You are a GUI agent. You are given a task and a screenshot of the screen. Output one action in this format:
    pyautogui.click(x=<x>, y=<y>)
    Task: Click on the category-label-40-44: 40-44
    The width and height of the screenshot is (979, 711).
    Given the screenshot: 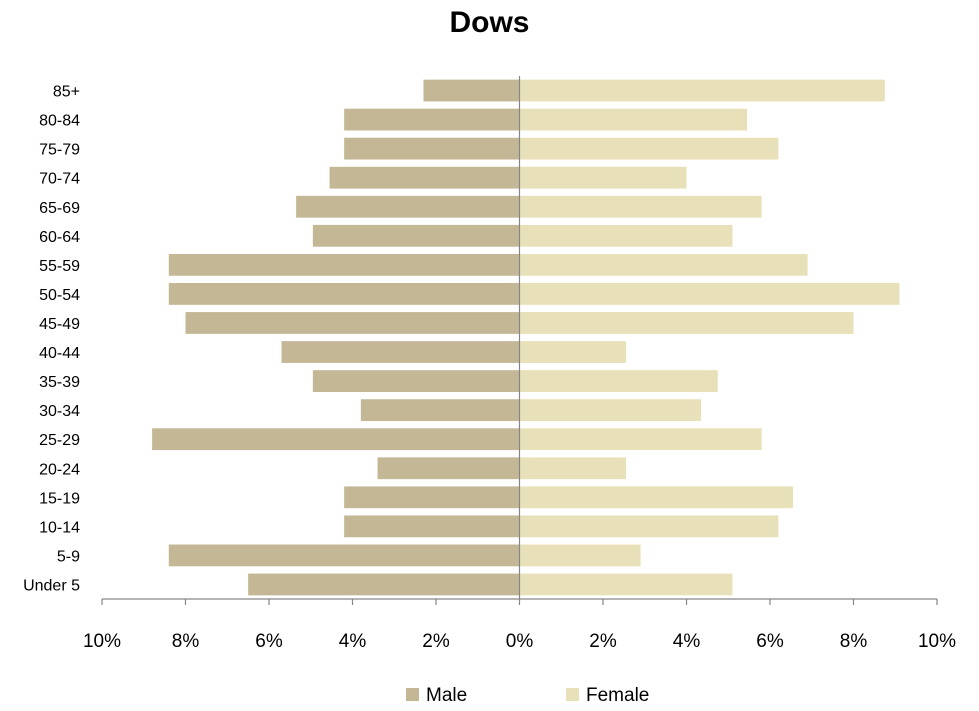 What is the action you would take?
    pyautogui.click(x=59, y=353)
    